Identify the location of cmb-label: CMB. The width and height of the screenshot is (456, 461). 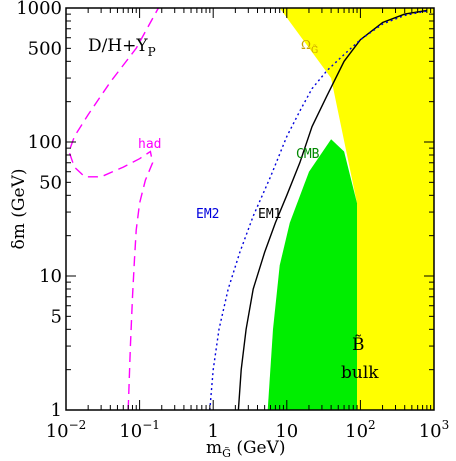
(308, 154).